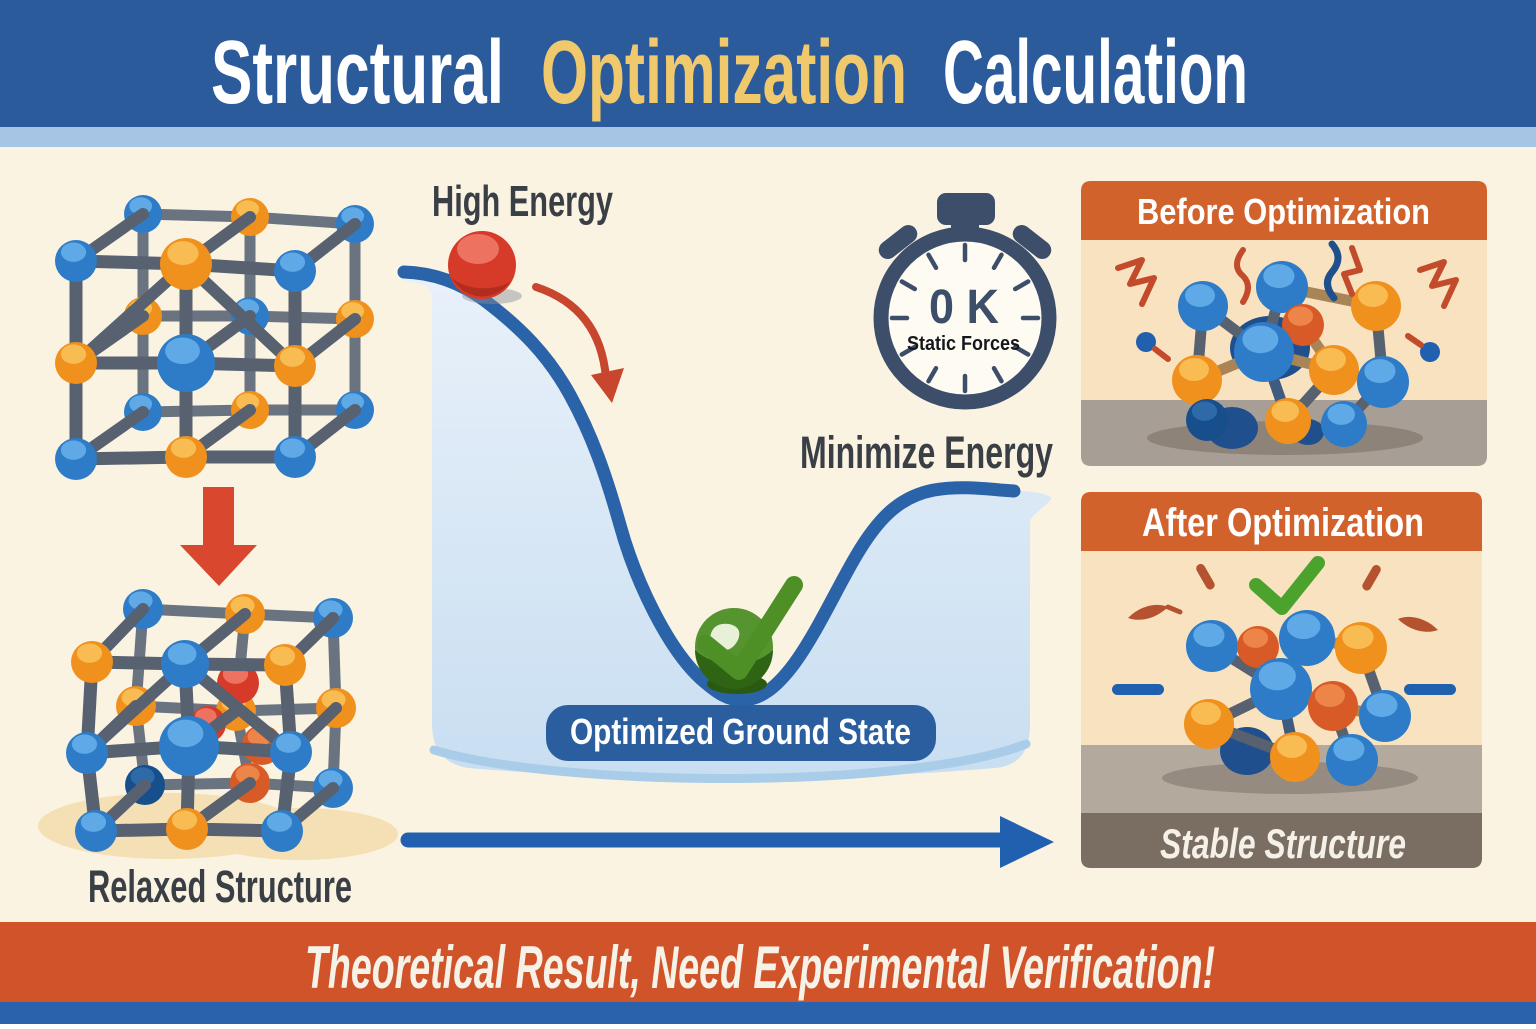 The height and width of the screenshot is (1029, 1536). I want to click on svg-text: Calculation, so click(1095, 73).